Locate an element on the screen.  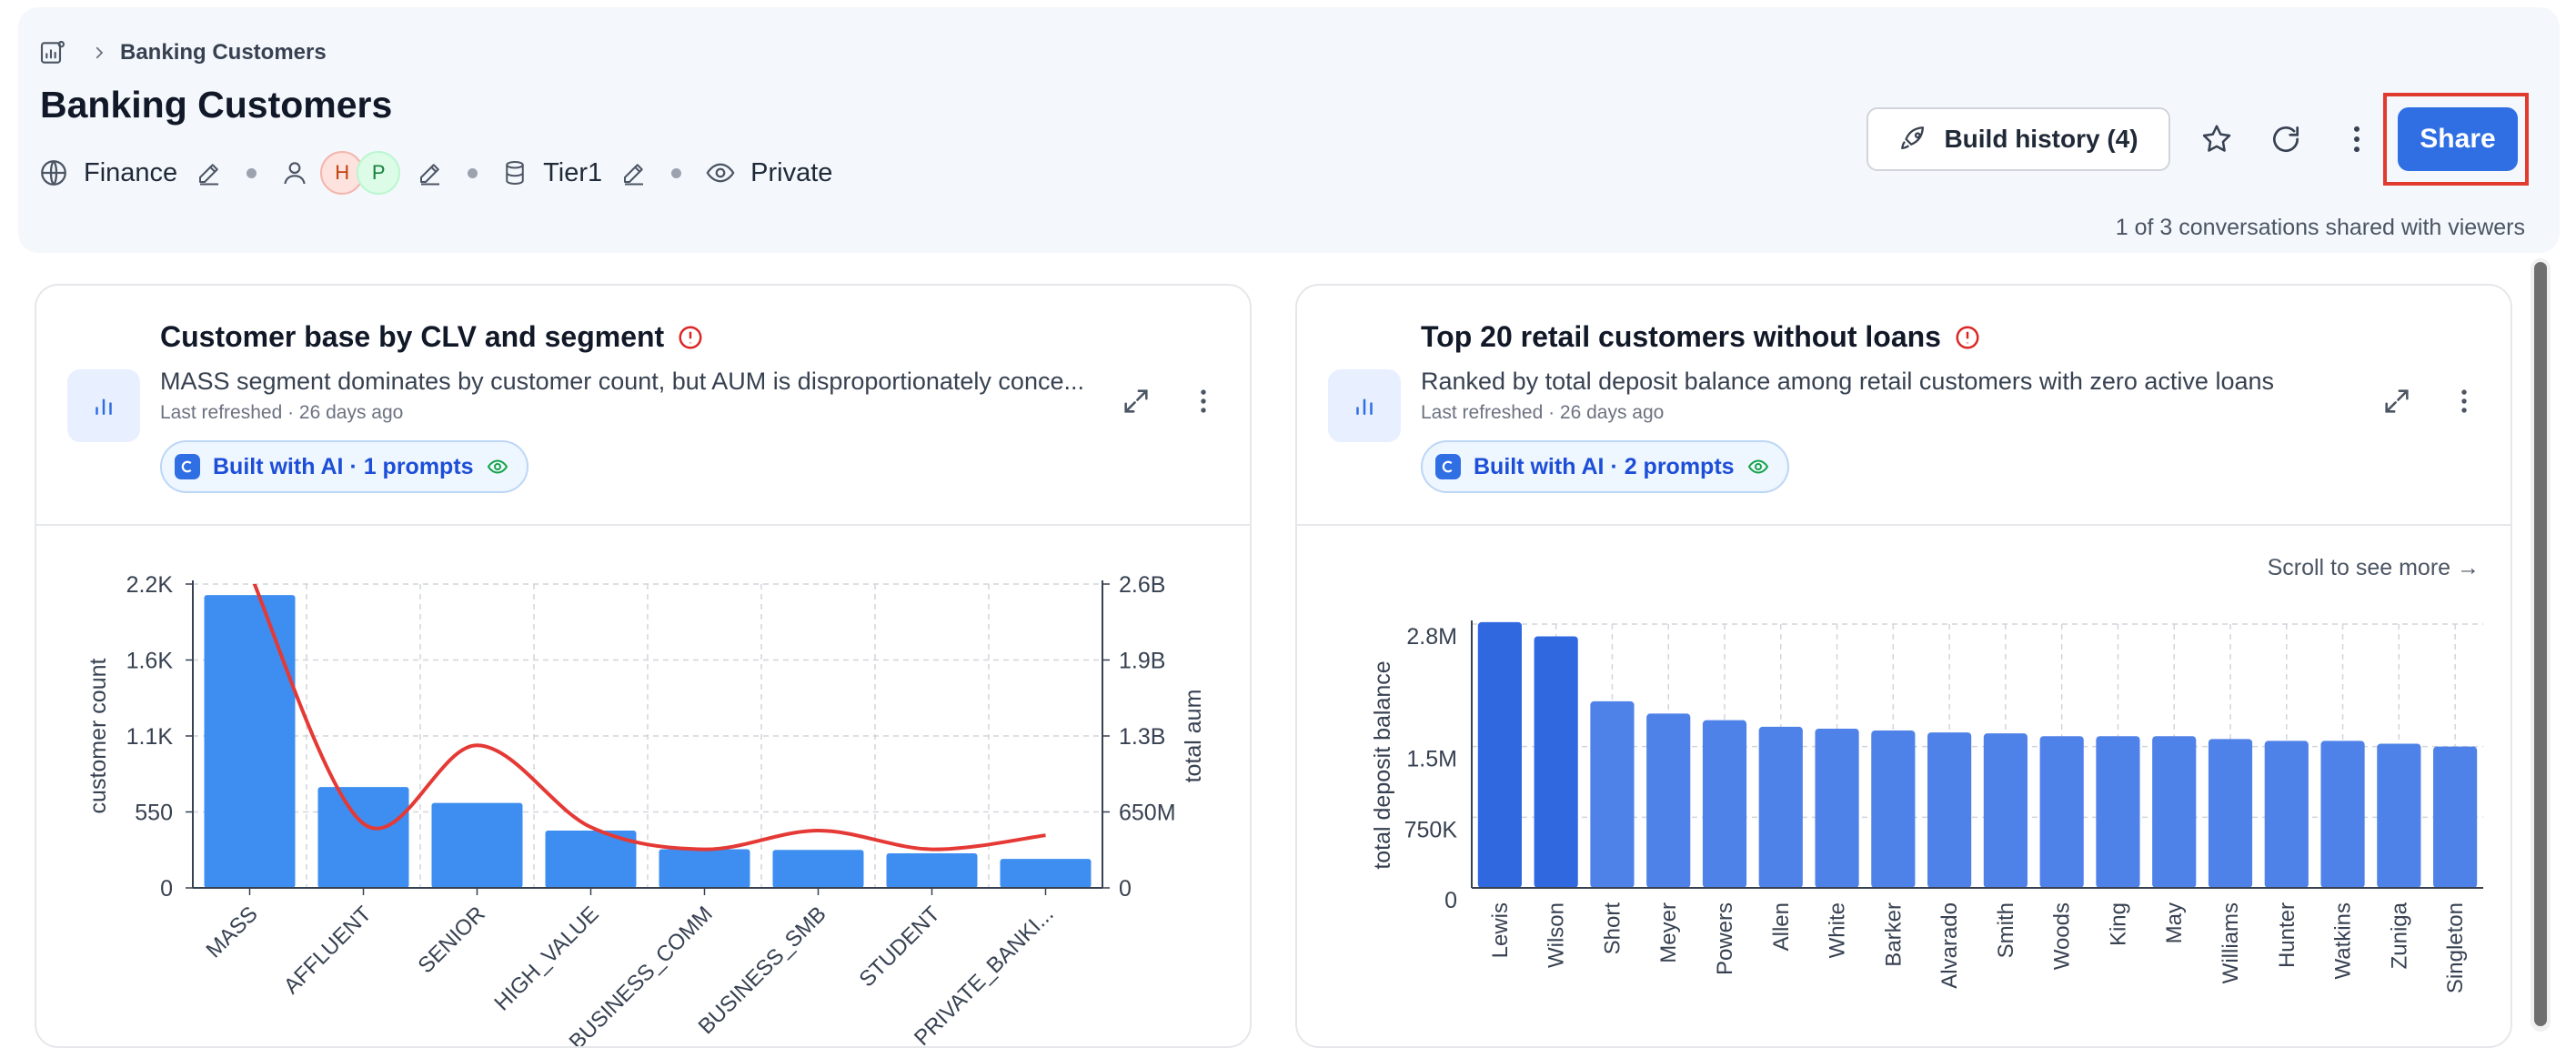
y2-axis-label: total aum is located at coordinates (1193, 736).